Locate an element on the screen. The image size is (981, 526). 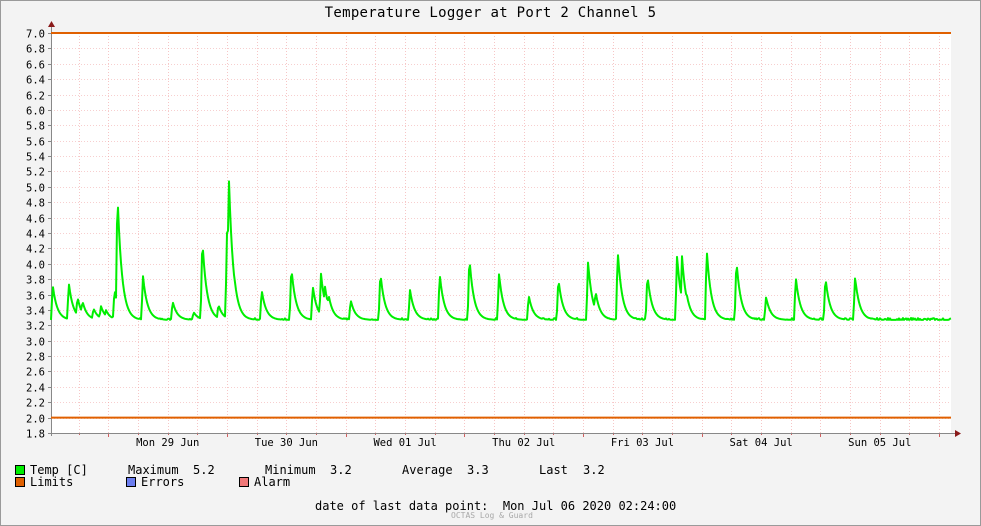
errors-label: Errors is located at coordinates (163, 482).